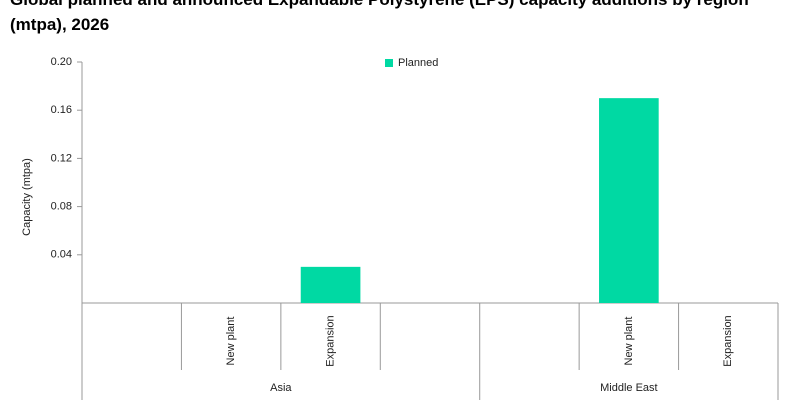  Describe the element at coordinates (61, 62) in the screenshot. I see `y-tick-label: 0.20` at that location.